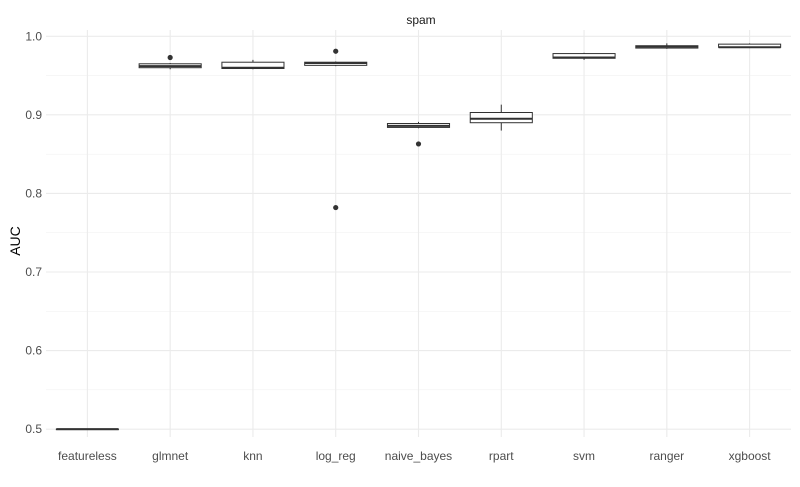 The width and height of the screenshot is (800, 487). Describe the element at coordinates (33, 115) in the screenshot. I see `y-tick-label: 0.9` at that location.